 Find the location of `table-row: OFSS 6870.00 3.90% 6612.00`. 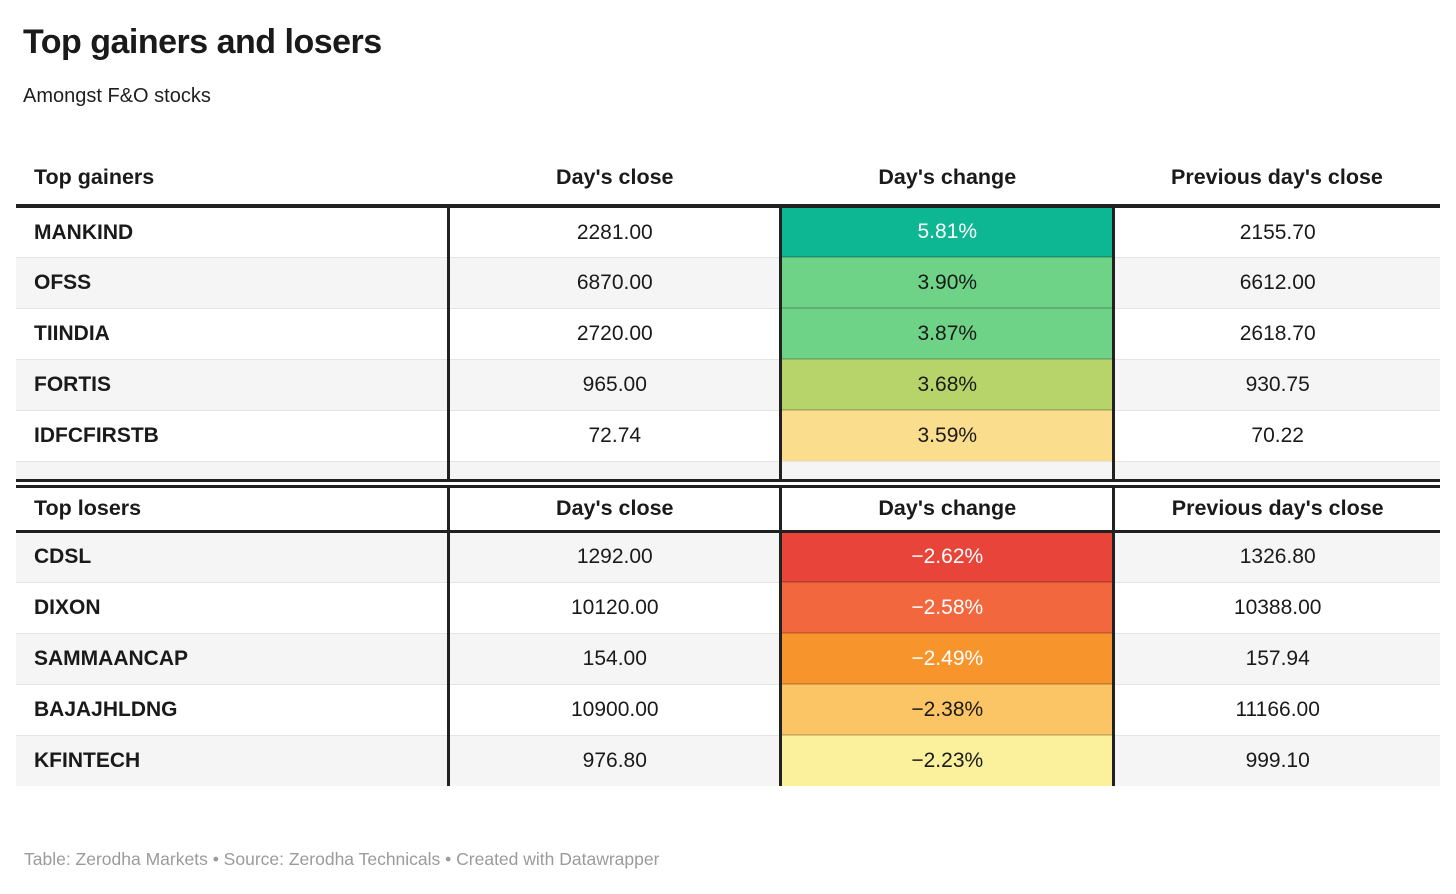

table-row: OFSS 6870.00 3.90% 6612.00 is located at coordinates (728, 282).